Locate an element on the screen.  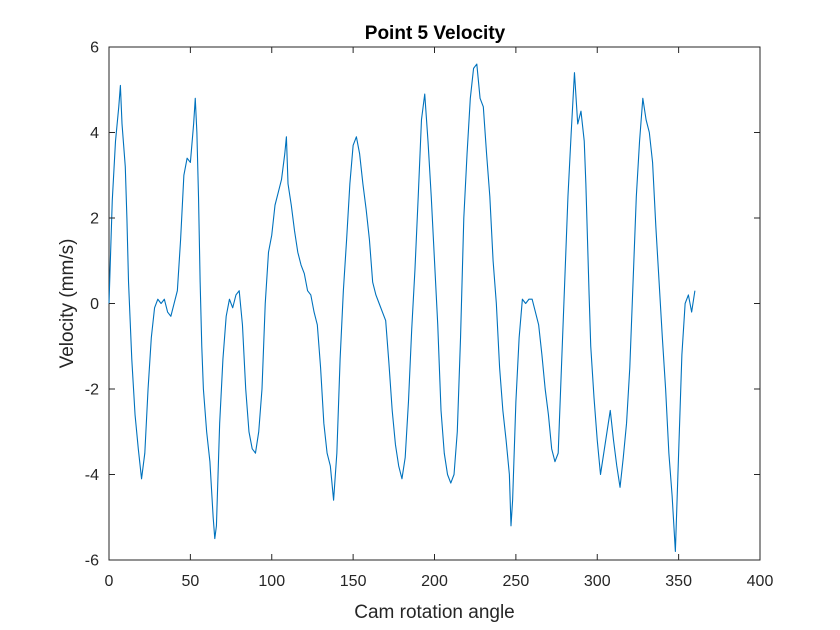
x-tick-label: 150 is located at coordinates (353, 581).